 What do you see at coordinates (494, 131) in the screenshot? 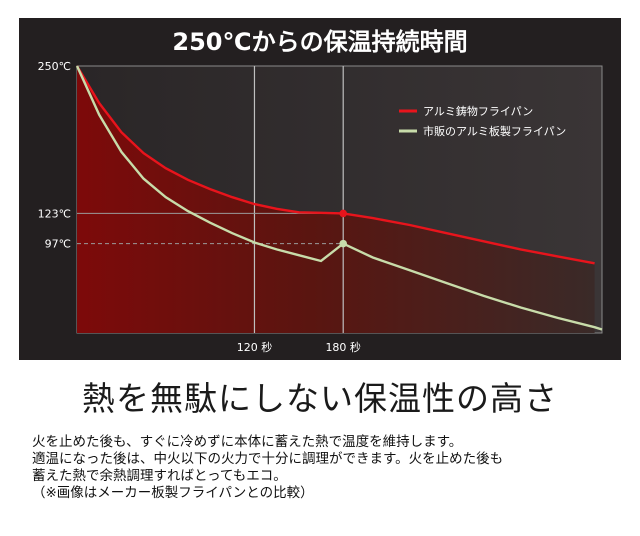
I see `legend-label: 市販のアルミ板製フライパン` at bounding box center [494, 131].